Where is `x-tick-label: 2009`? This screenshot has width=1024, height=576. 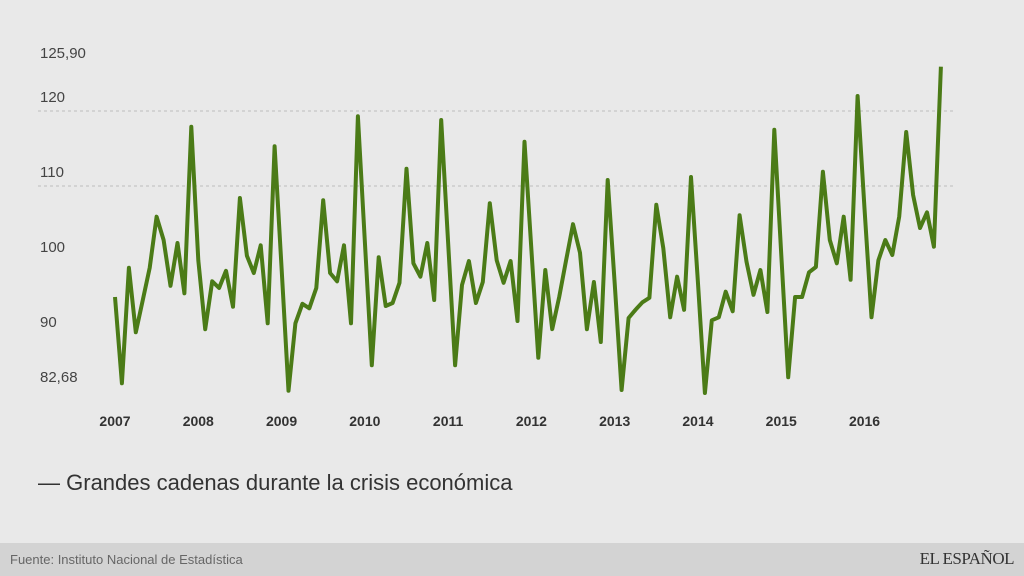
x-tick-label: 2009 is located at coordinates (281, 421).